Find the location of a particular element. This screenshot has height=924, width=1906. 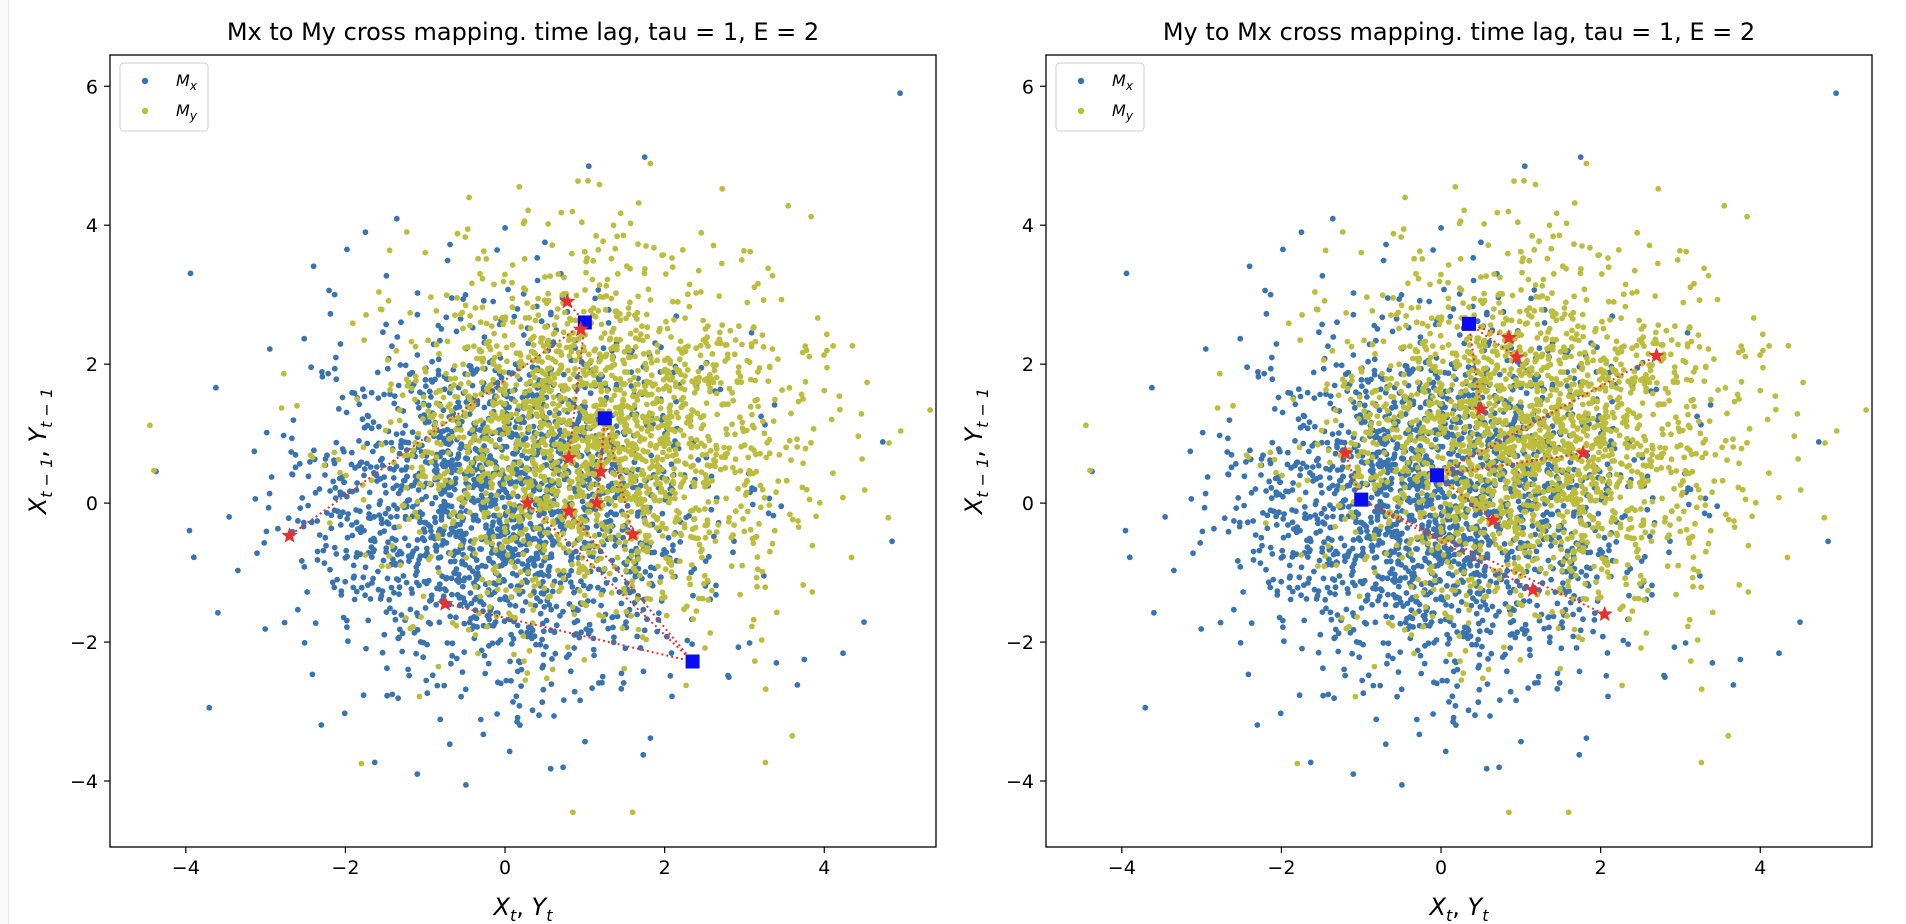

x-tick-label: 0 is located at coordinates (505, 868).